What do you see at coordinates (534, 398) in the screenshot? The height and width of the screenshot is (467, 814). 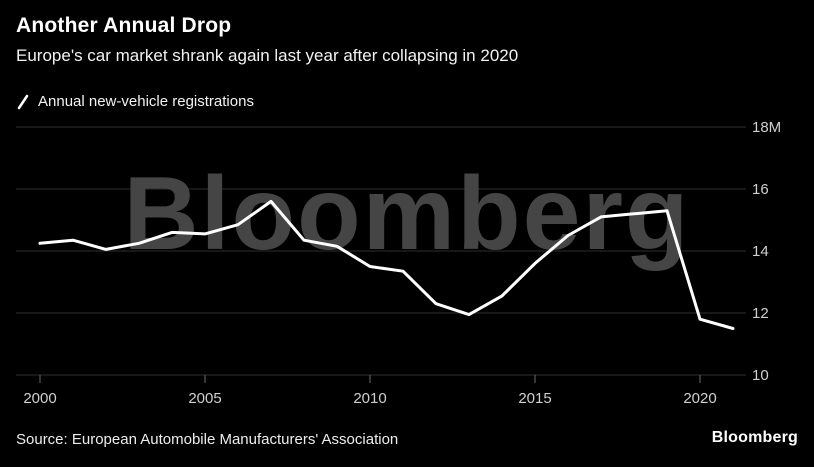 I see `x-axis-label: 2015` at bounding box center [534, 398].